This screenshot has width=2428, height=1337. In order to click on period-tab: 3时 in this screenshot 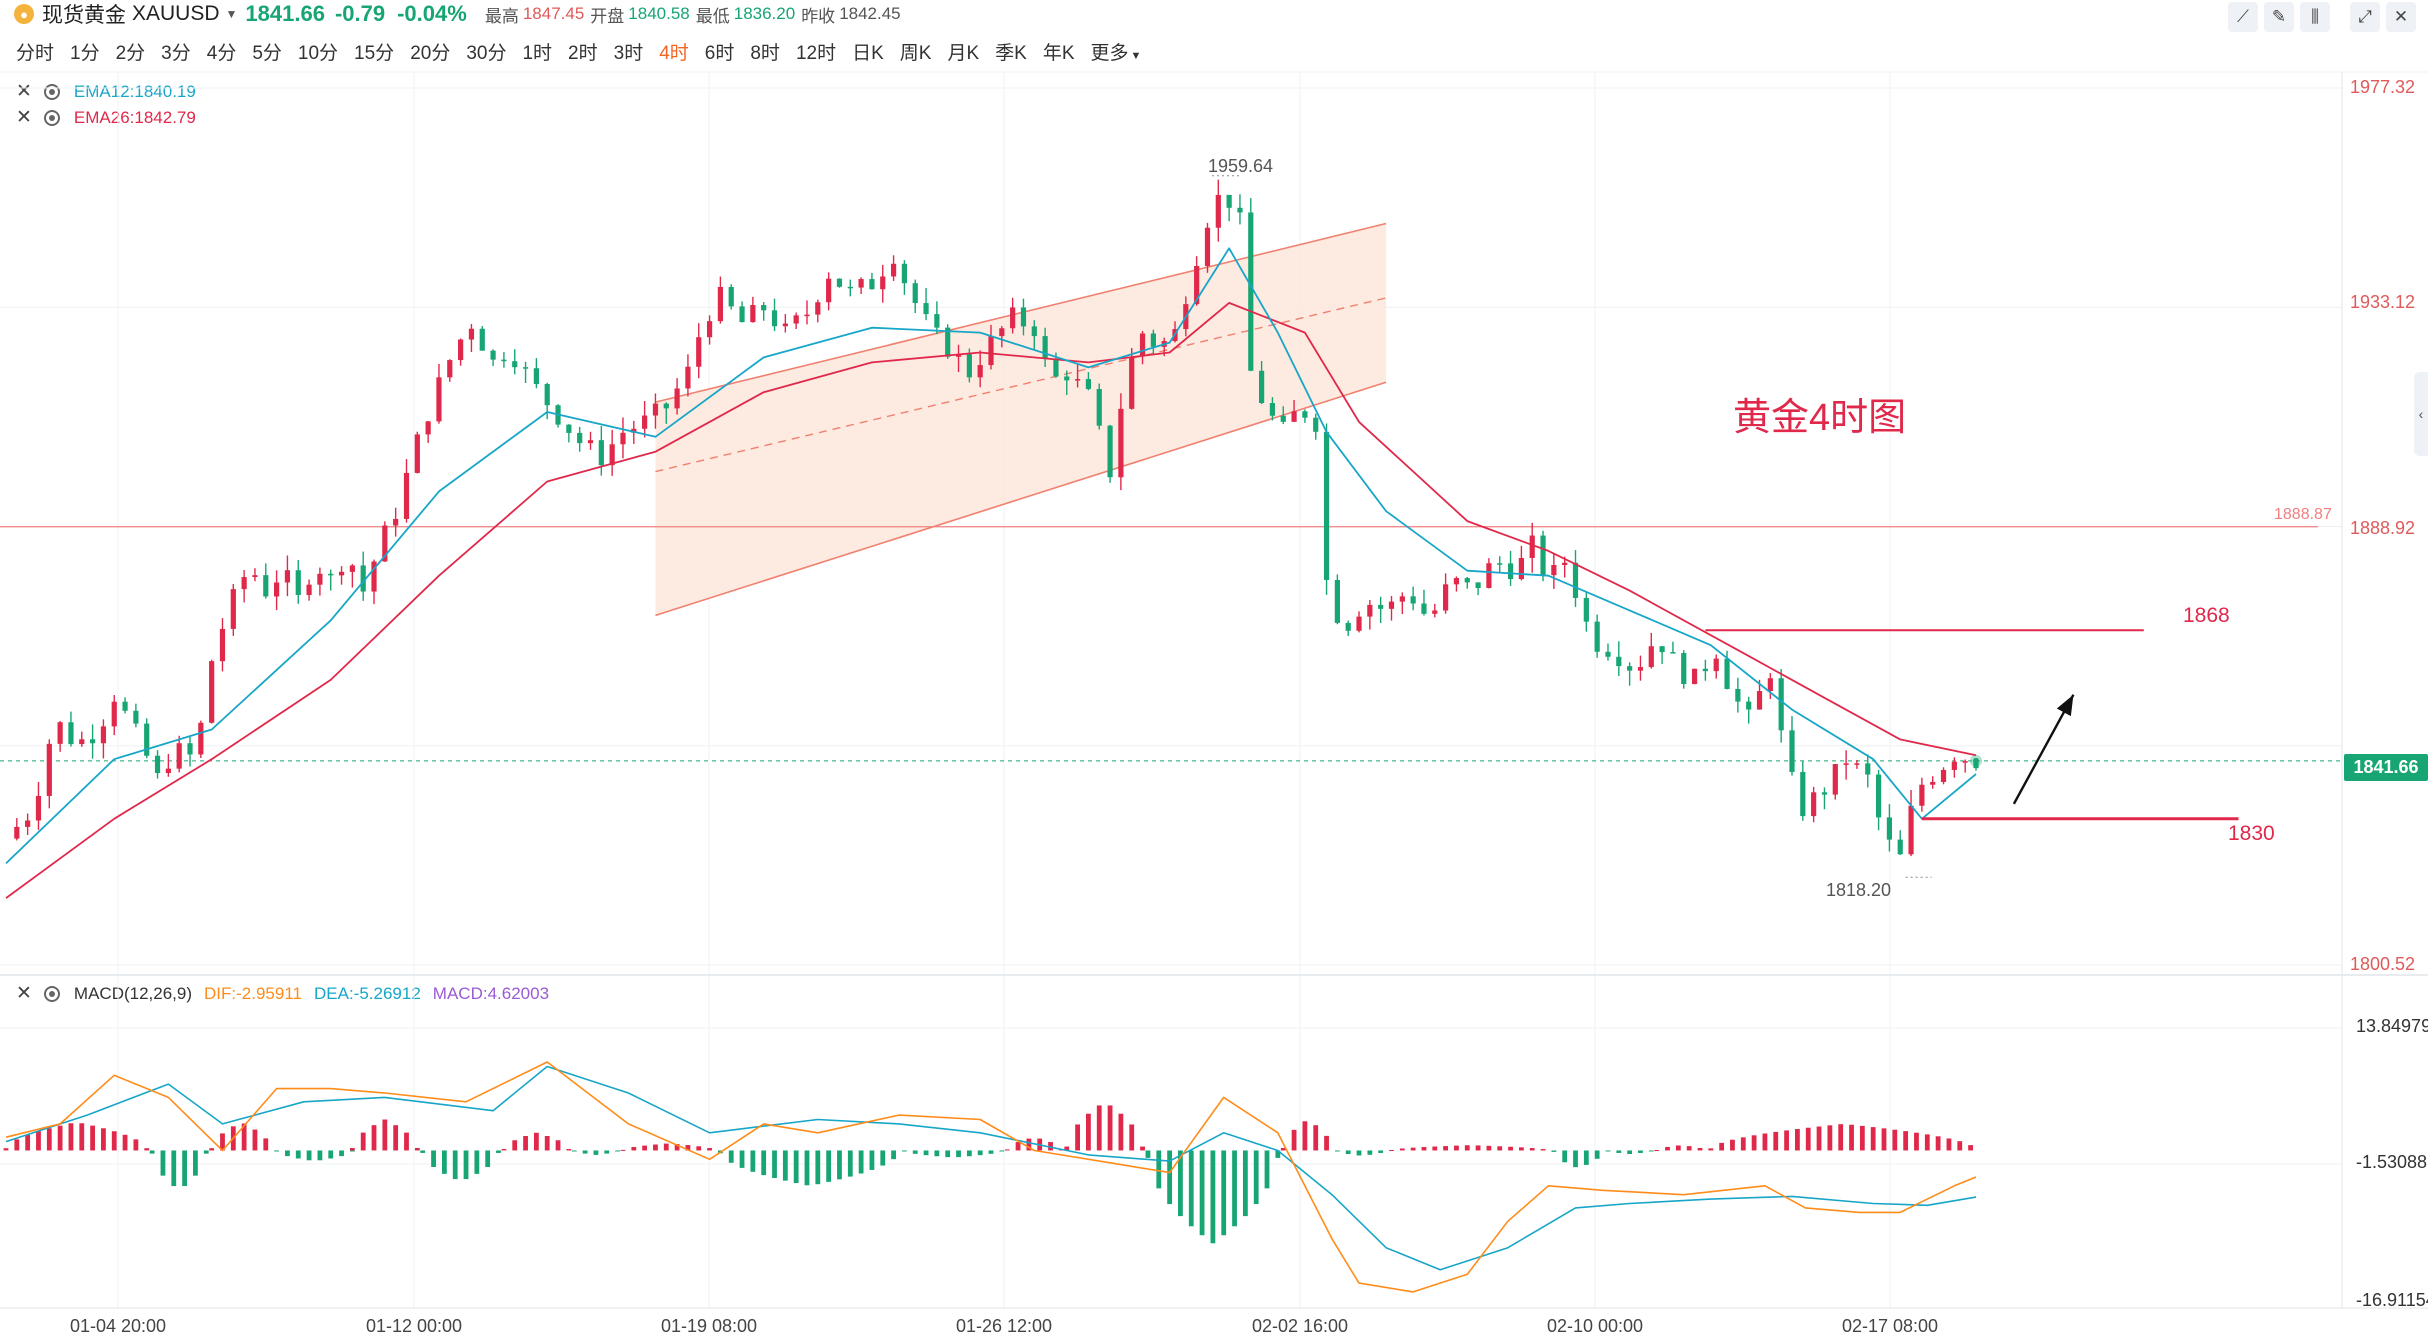, I will do `click(628, 53)`.